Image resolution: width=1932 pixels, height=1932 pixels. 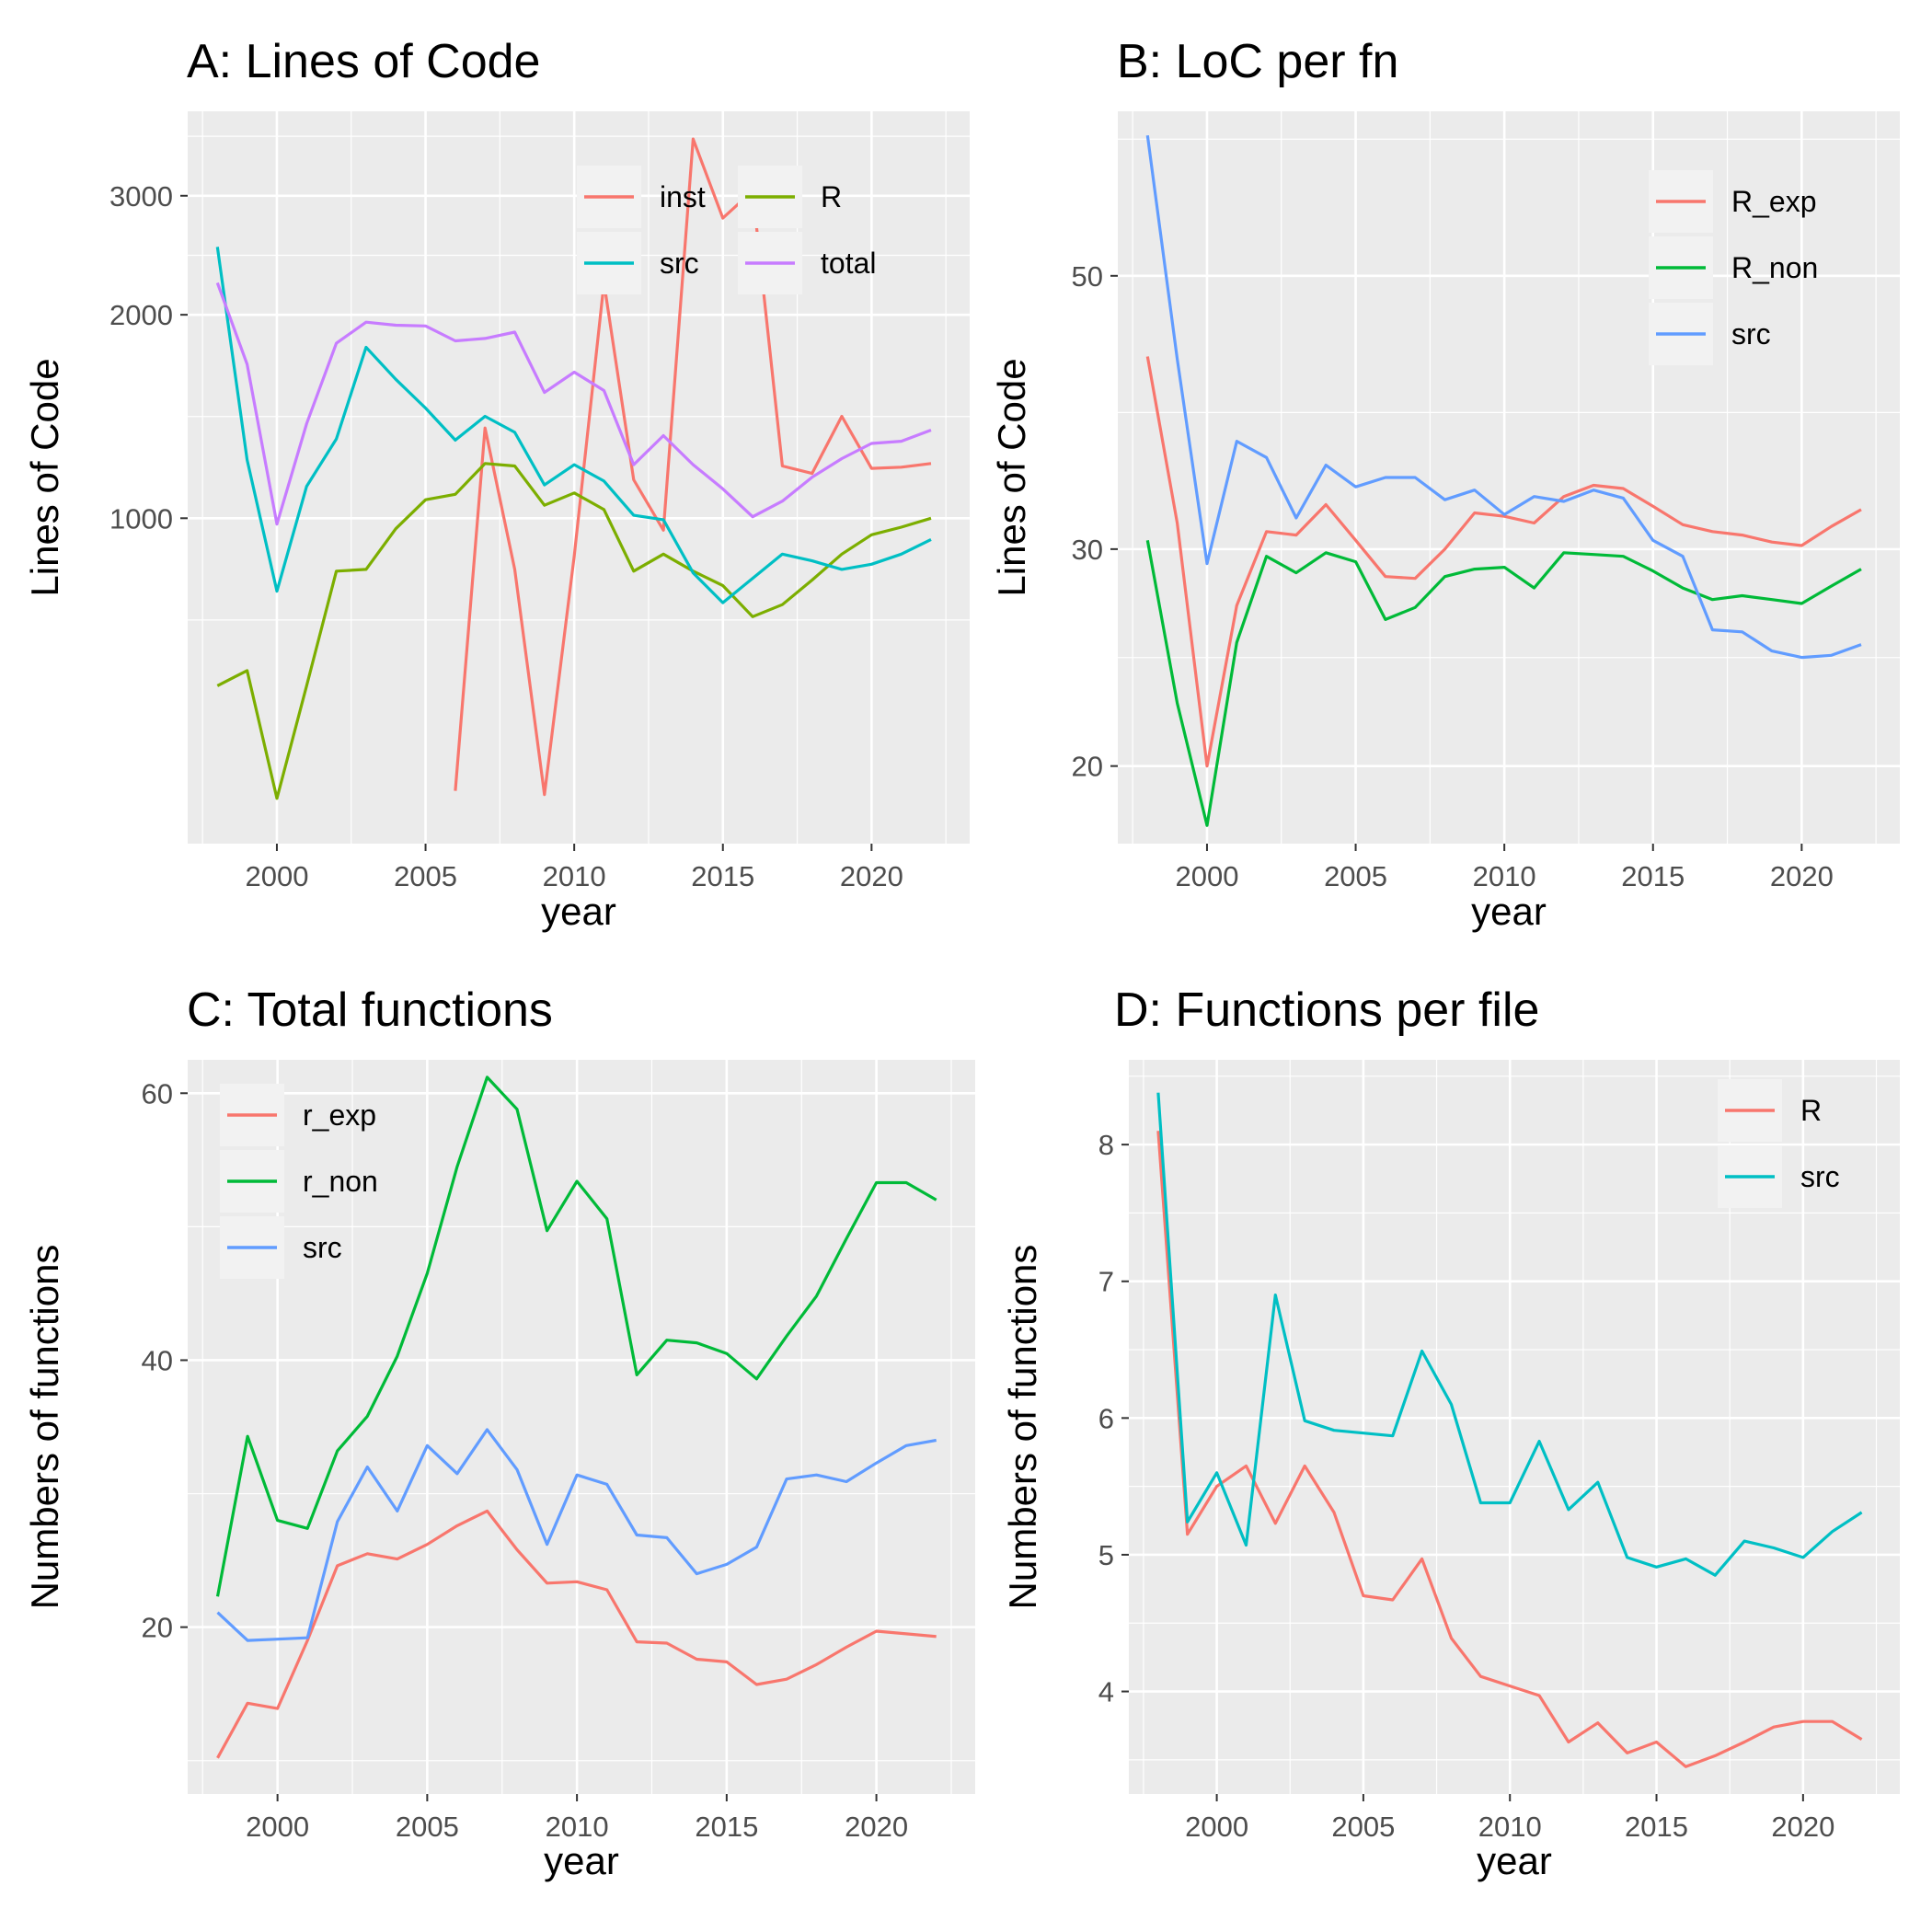 I want to click on y-tick-label: 4, so click(x=1106, y=1692).